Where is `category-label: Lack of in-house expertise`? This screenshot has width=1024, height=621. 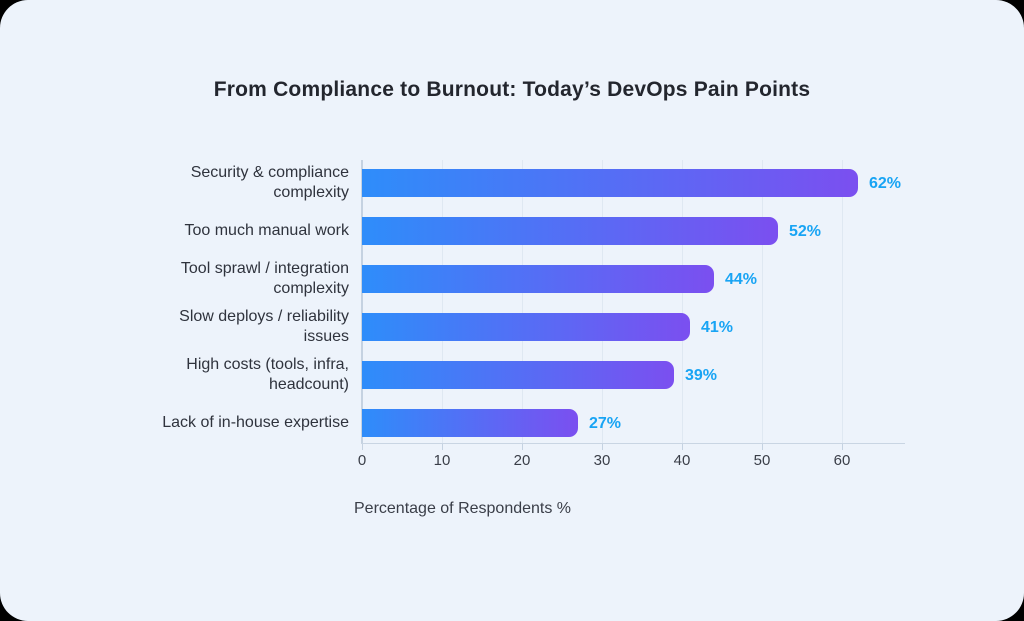 category-label: Lack of in-house expertise is located at coordinates (255, 422).